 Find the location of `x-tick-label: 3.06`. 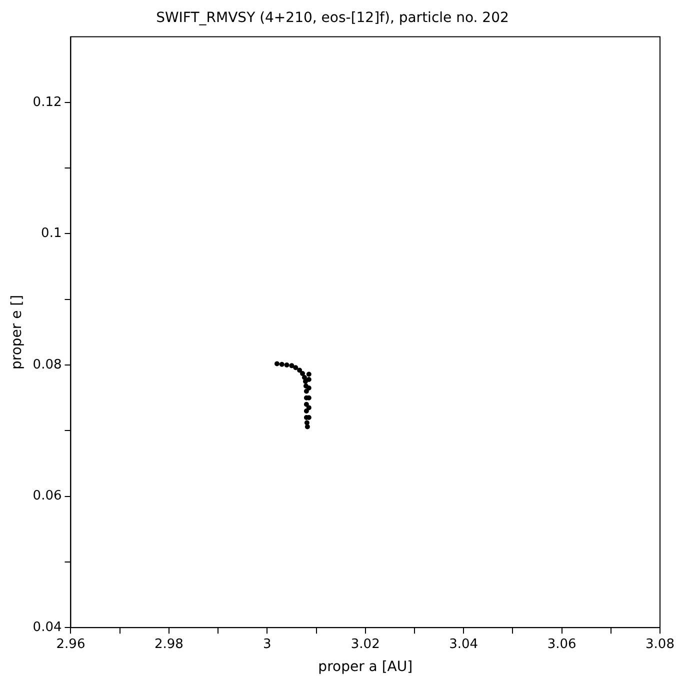

x-tick-label: 3.06 is located at coordinates (561, 644).